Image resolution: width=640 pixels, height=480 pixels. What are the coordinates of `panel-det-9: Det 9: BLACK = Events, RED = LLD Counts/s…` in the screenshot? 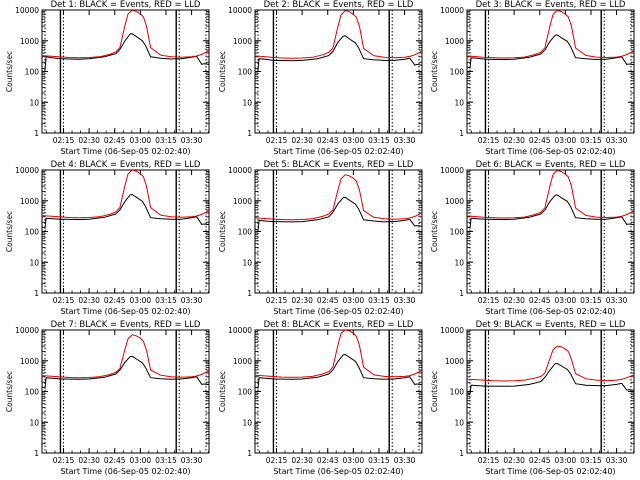 It's located at (532, 398).